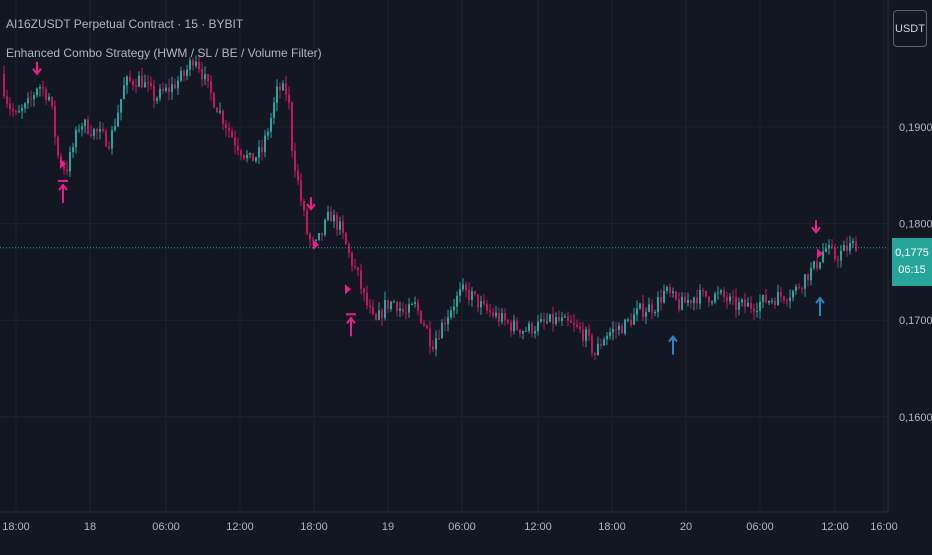 This screenshot has height=555, width=932. Describe the element at coordinates (915, 128) in the screenshot. I see `price-tick-label: 0,1900` at that location.